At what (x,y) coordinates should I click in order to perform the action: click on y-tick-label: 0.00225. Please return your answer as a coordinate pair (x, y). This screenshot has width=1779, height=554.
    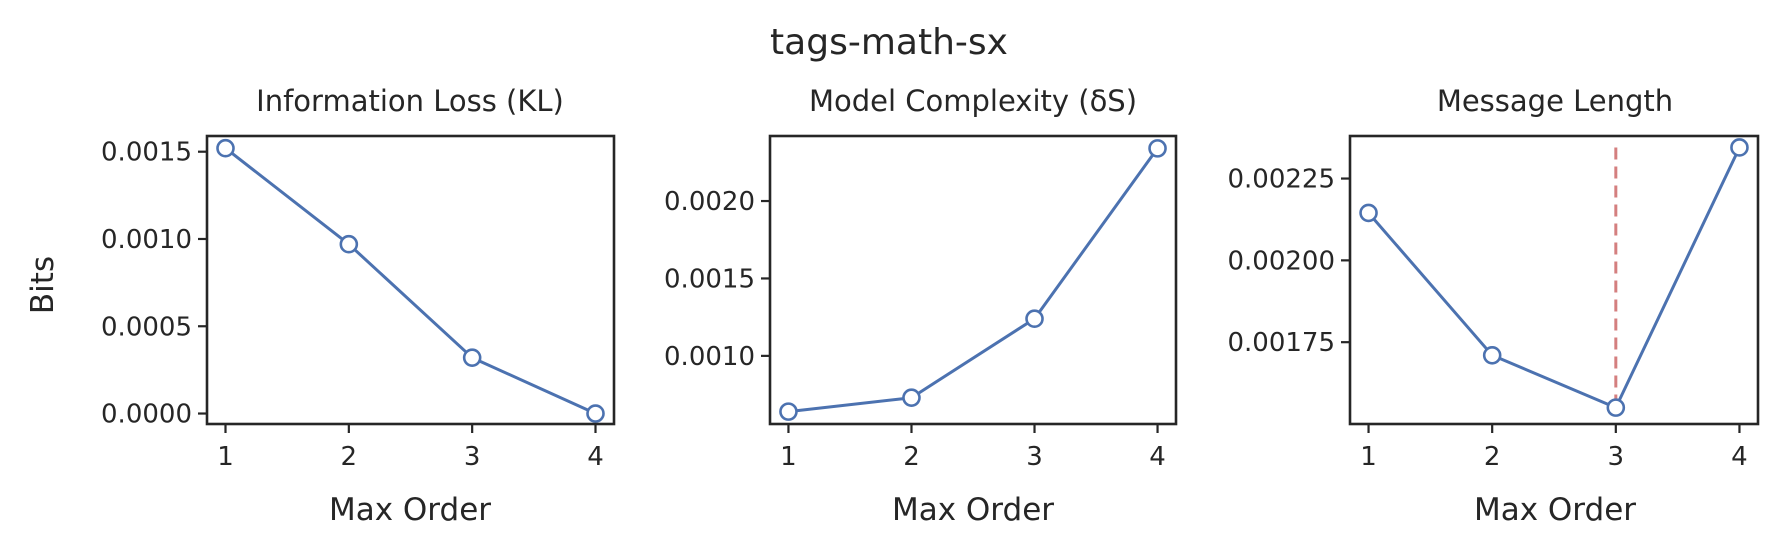
    Looking at the image, I should click on (1281, 180).